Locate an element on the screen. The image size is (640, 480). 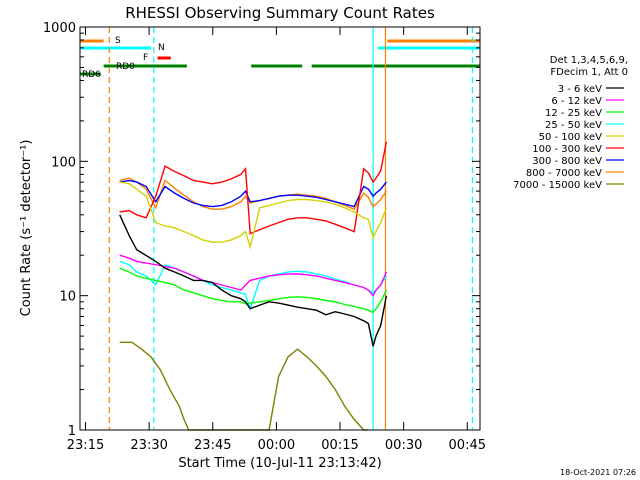
x-tick-label-0: 23:15 is located at coordinates (85, 445).